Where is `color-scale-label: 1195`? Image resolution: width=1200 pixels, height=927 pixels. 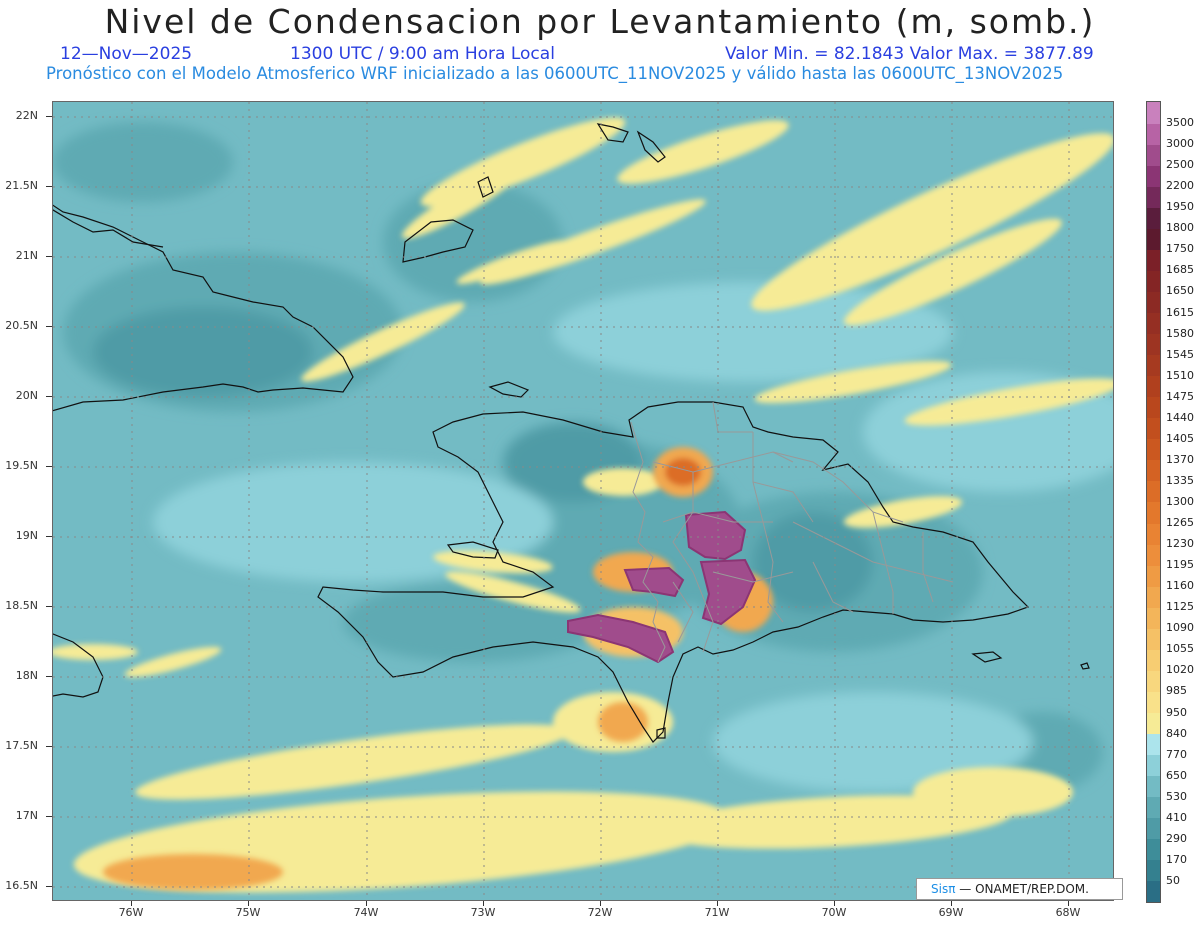
color-scale-label: 1195 is located at coordinates (1180, 565).